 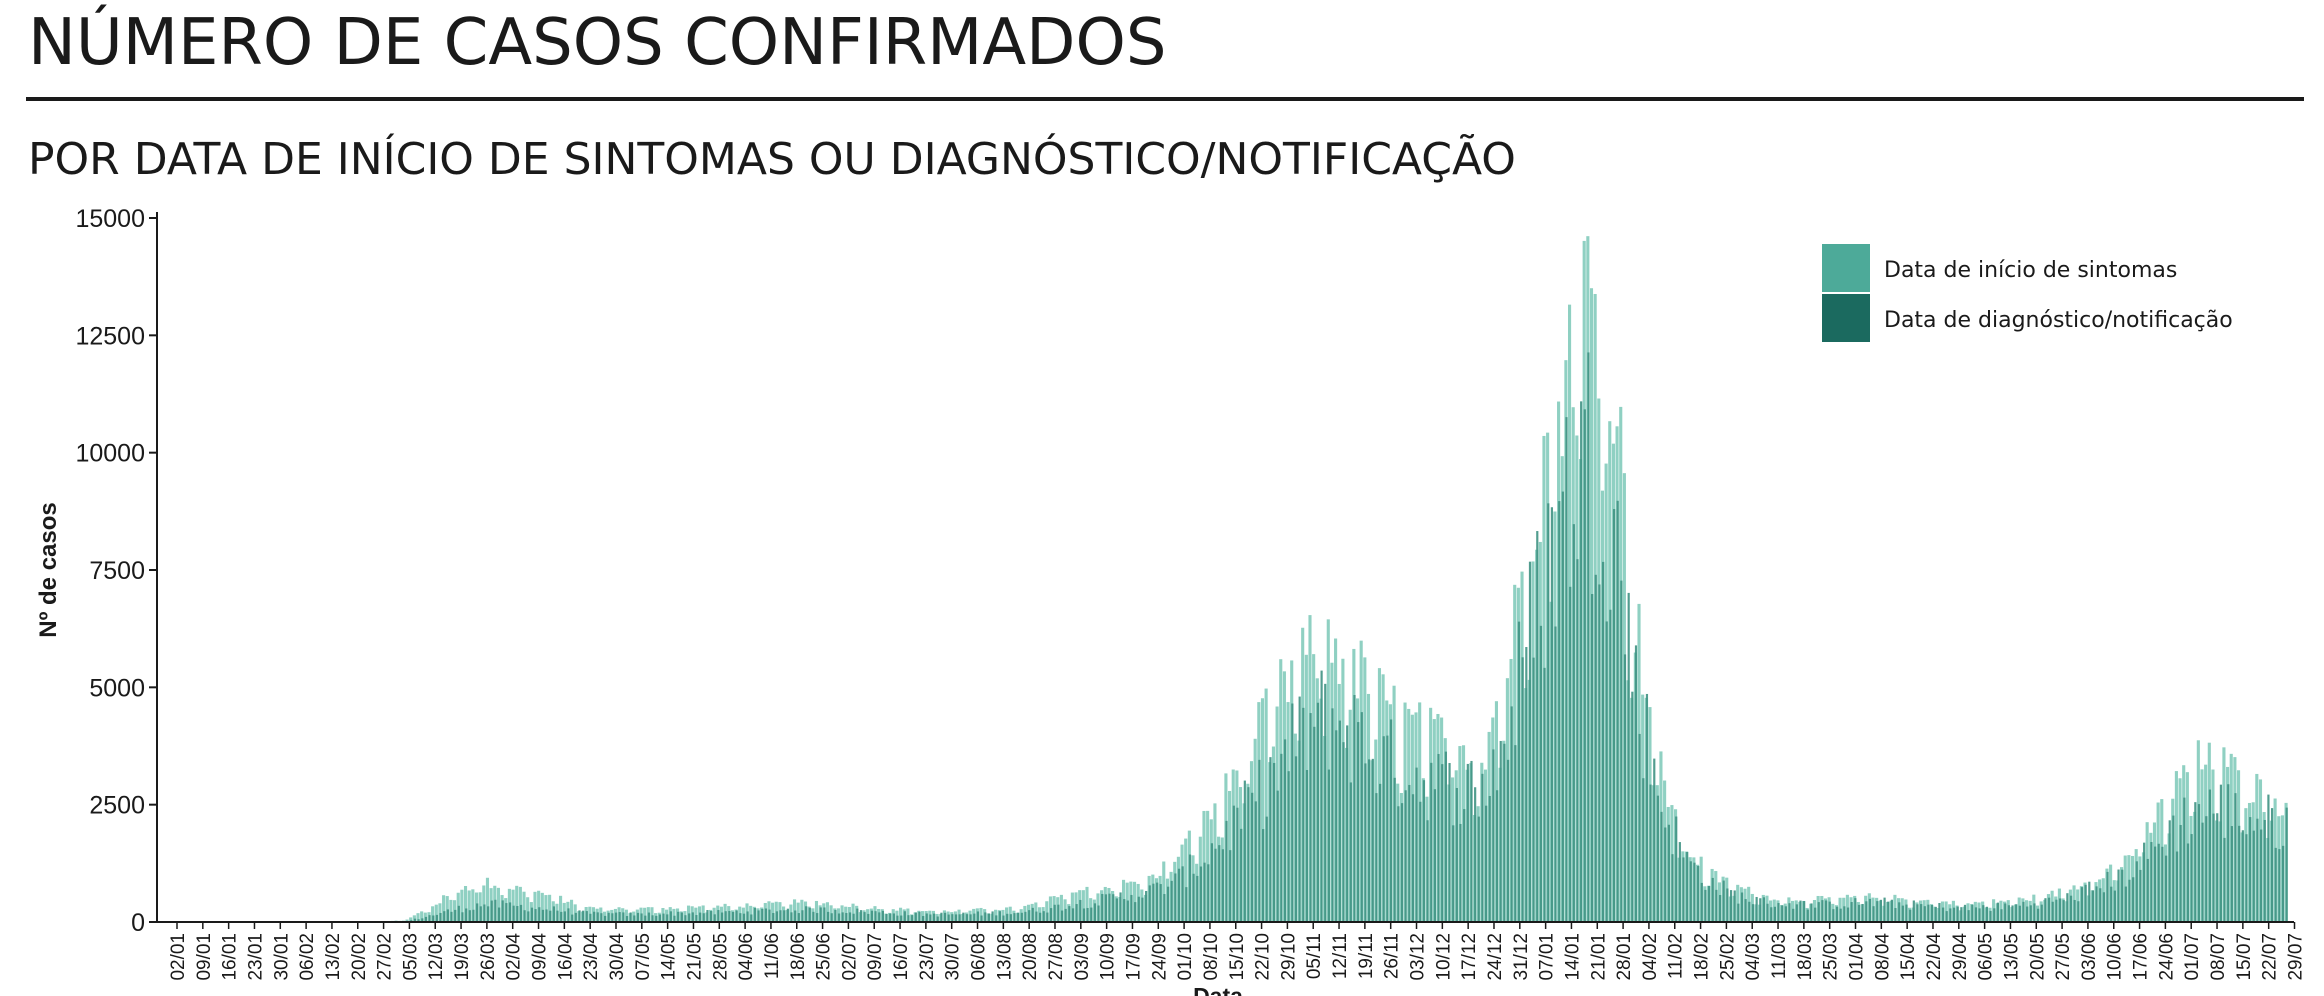 I want to click on x-tick-label: 12/03, so click(x=436, y=957).